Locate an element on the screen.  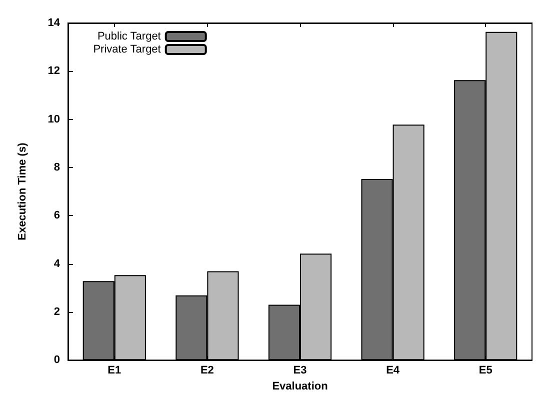
x-axis-title: Evaluation is located at coordinates (300, 386).